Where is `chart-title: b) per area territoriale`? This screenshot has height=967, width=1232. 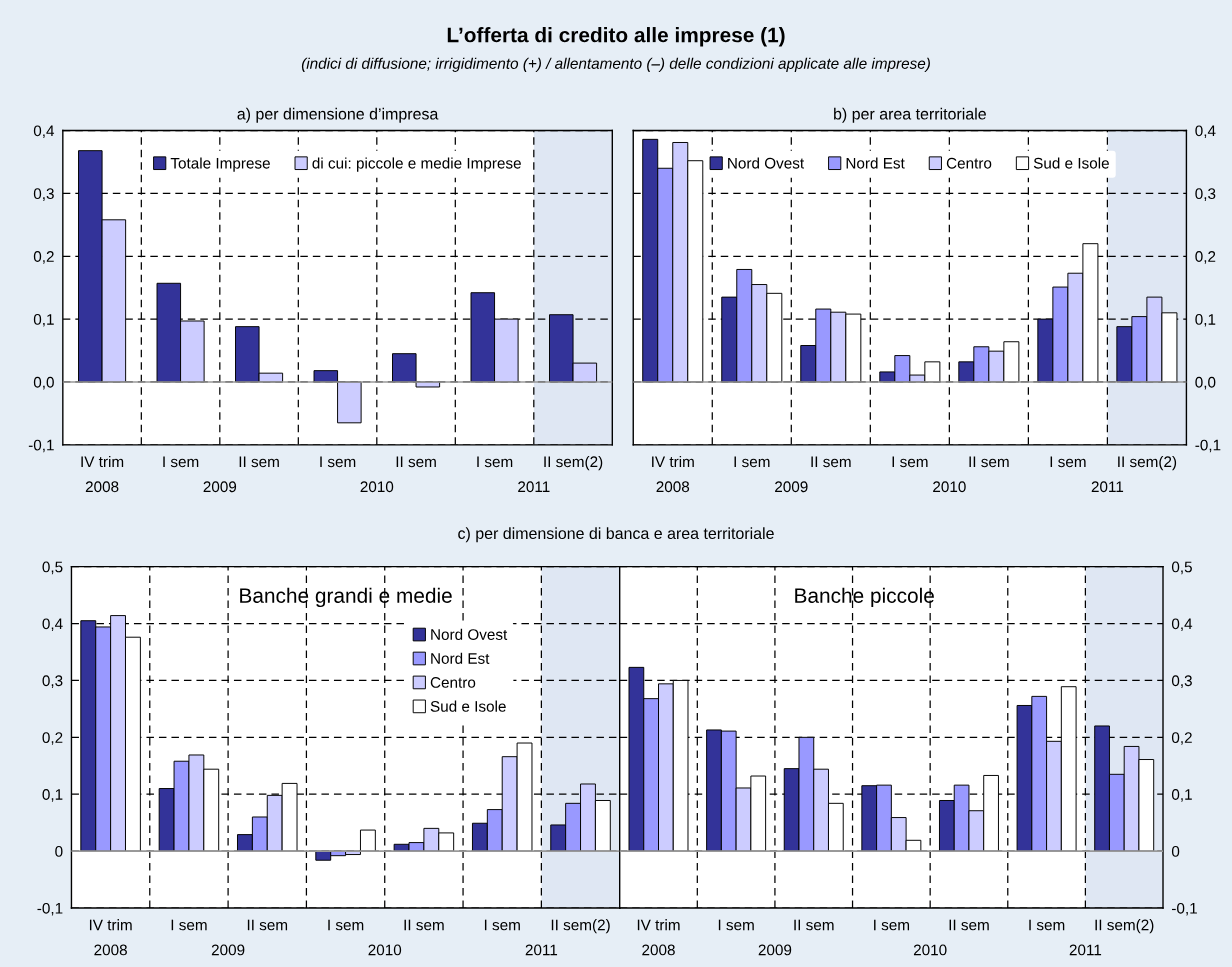 chart-title: b) per area territoriale is located at coordinates (910, 115).